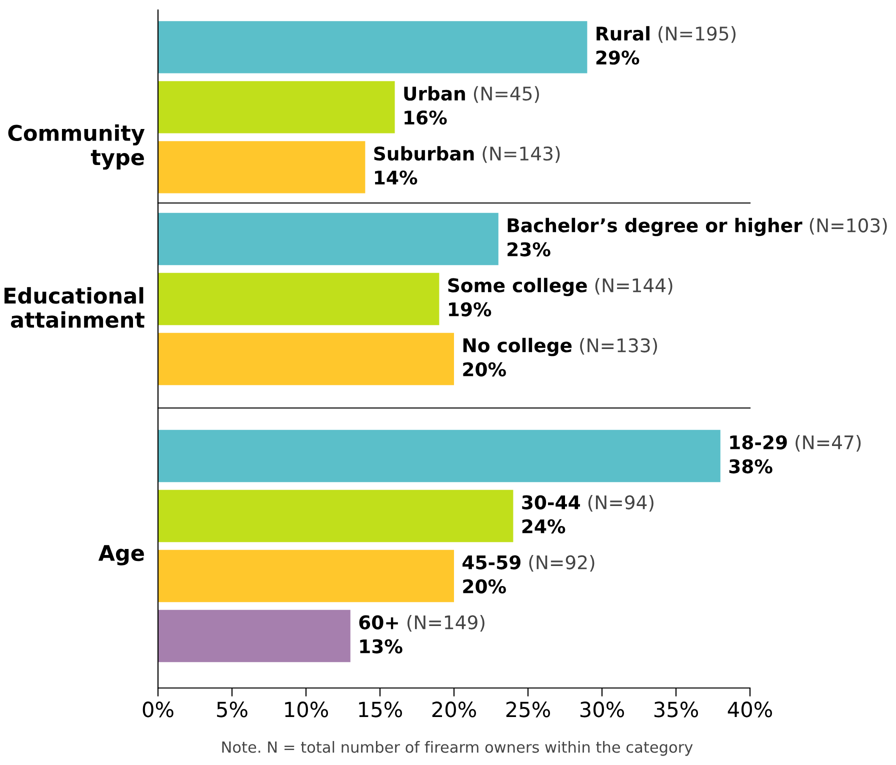  What do you see at coordinates (232, 710) in the screenshot?
I see `x-tick-label: 5%` at bounding box center [232, 710].